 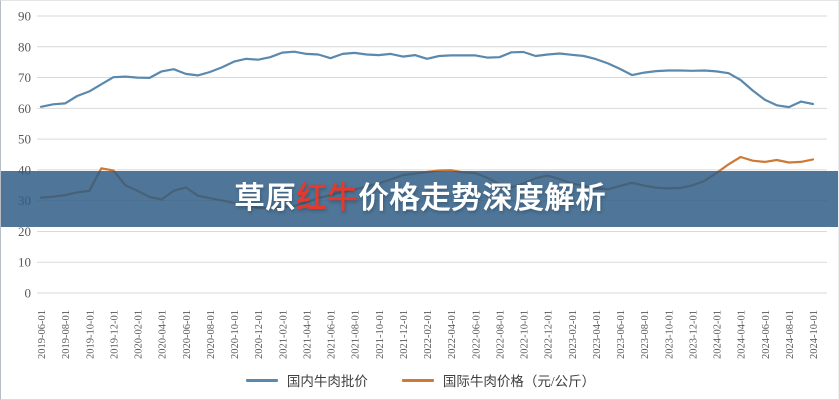 What do you see at coordinates (452, 334) in the screenshot?
I see `x-tick-label: 2022-04-01` at bounding box center [452, 334].